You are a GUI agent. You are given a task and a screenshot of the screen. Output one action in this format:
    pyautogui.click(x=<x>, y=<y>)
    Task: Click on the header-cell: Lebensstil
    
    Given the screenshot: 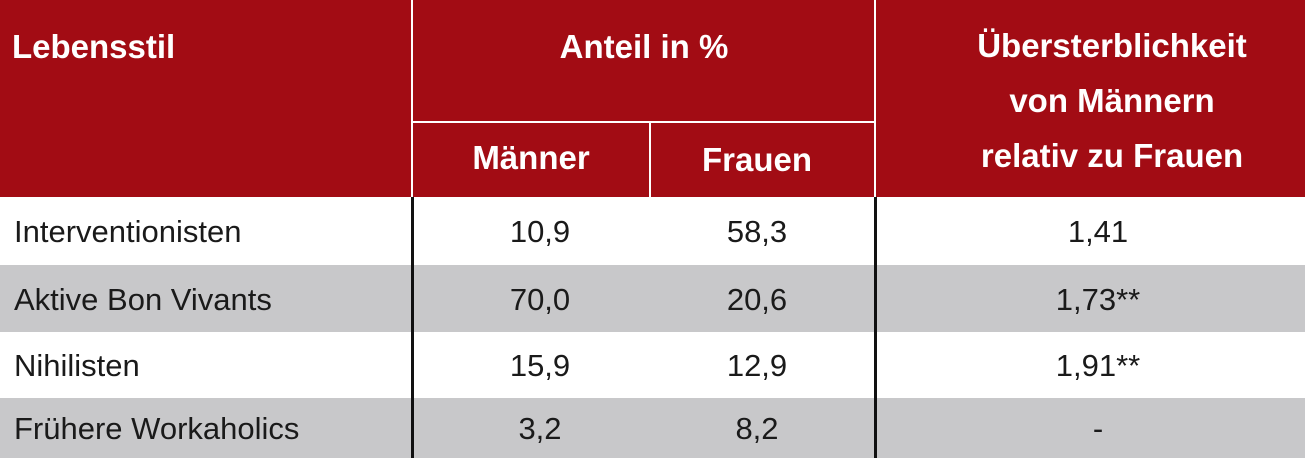 What is the action you would take?
    pyautogui.click(x=94, y=46)
    